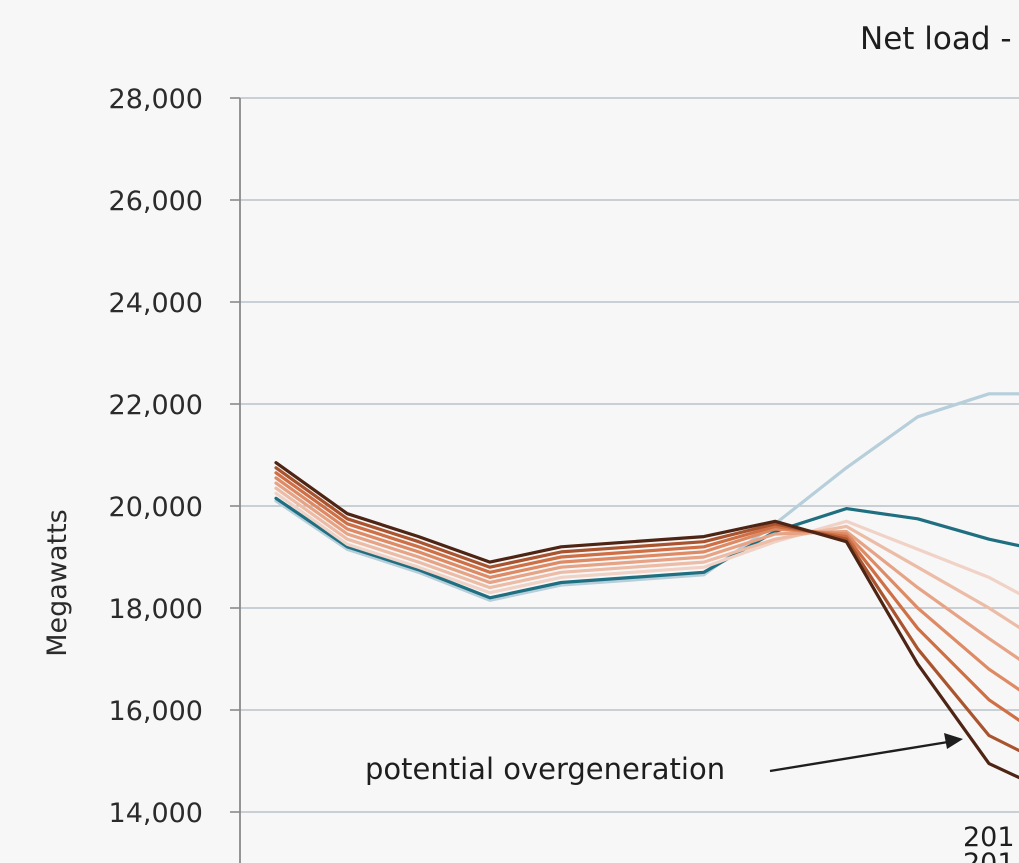 This screenshot has width=1019, height=863. I want to click on y-tick-label: 14,000, so click(156, 813).